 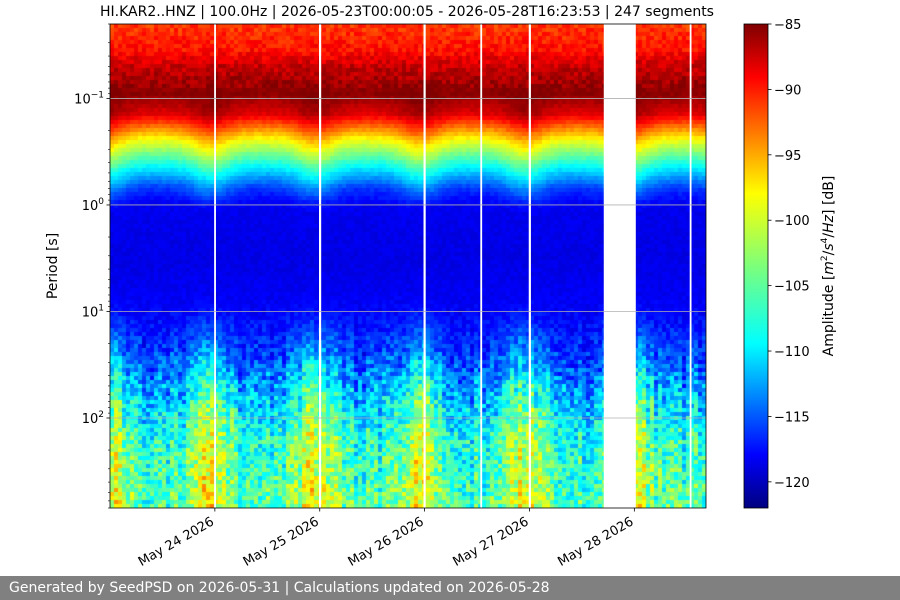 What do you see at coordinates (787, 25) in the screenshot?
I see `colorbar-tick-label: −85` at bounding box center [787, 25].